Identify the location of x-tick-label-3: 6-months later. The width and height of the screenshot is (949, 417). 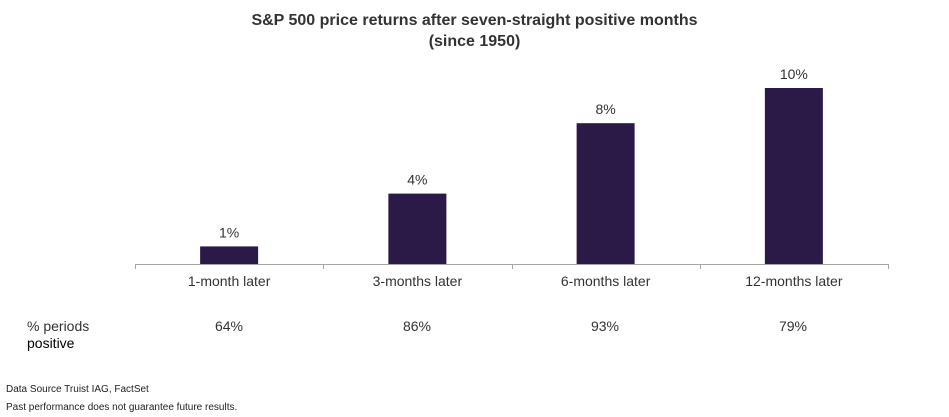
(606, 281).